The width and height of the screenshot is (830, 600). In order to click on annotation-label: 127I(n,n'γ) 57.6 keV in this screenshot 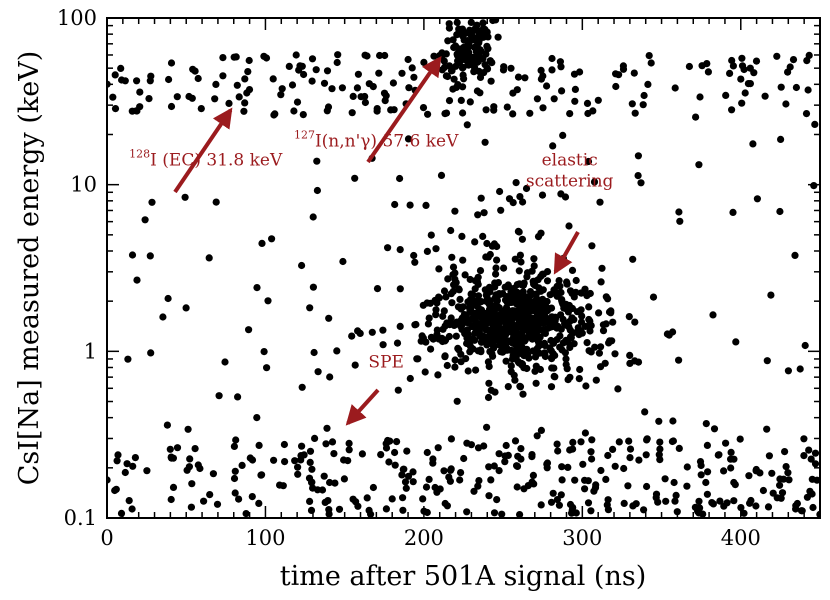, I will do `click(376, 139)`.